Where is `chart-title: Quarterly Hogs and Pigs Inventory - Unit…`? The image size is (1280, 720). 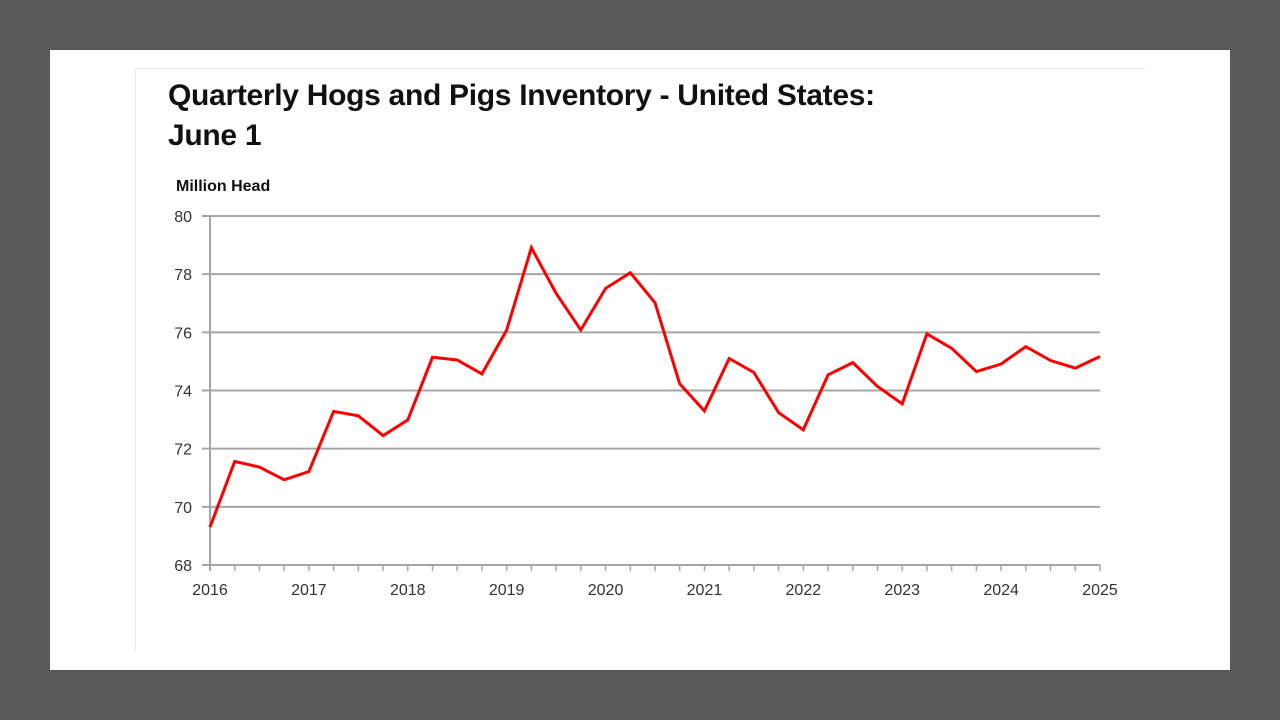
chart-title: Quarterly Hogs and Pigs Inventory - Unit… is located at coordinates (521, 116).